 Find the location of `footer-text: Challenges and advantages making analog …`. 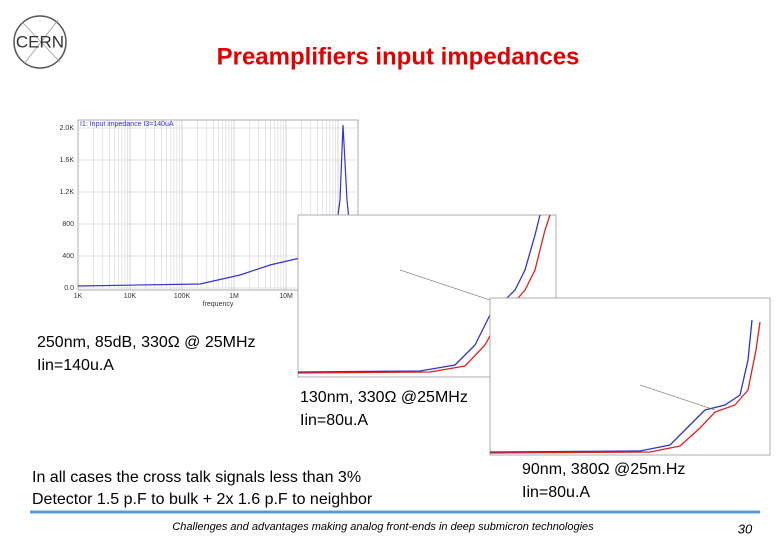

footer-text: Challenges and advantages making analog … is located at coordinates (383, 527).